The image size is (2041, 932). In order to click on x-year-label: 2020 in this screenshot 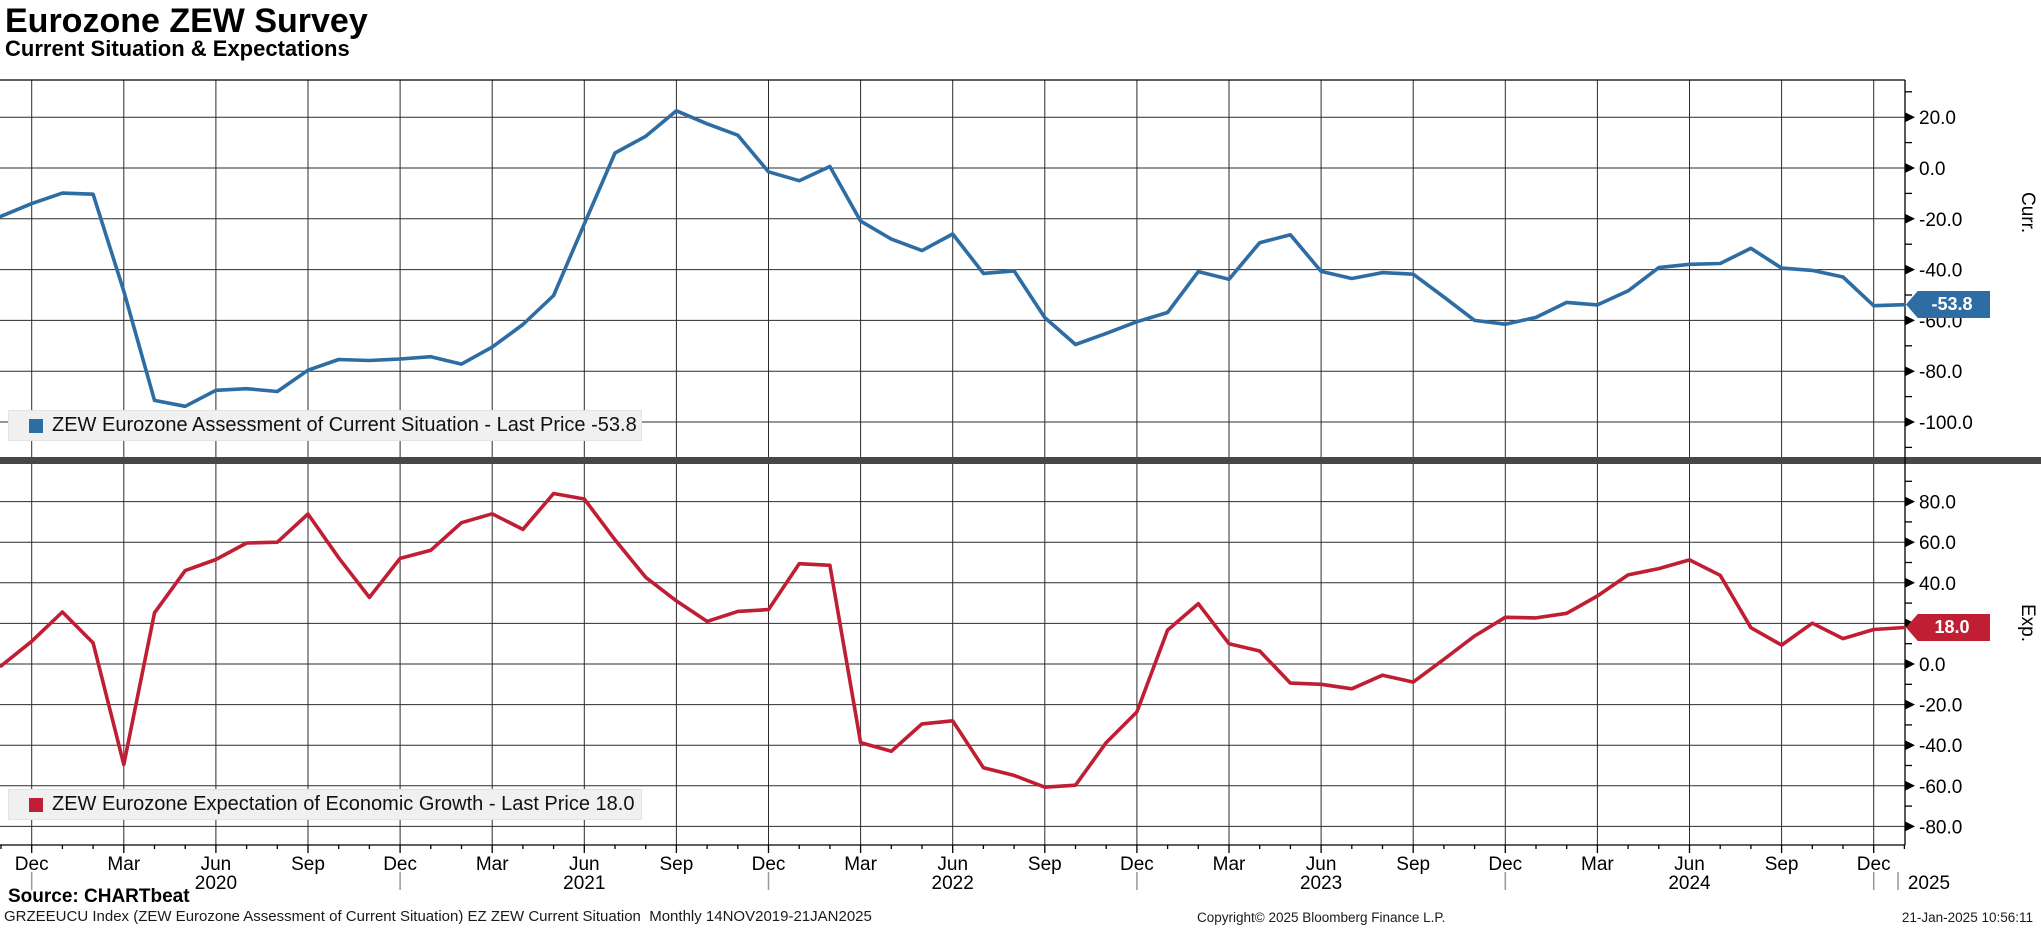, I will do `click(216, 883)`.